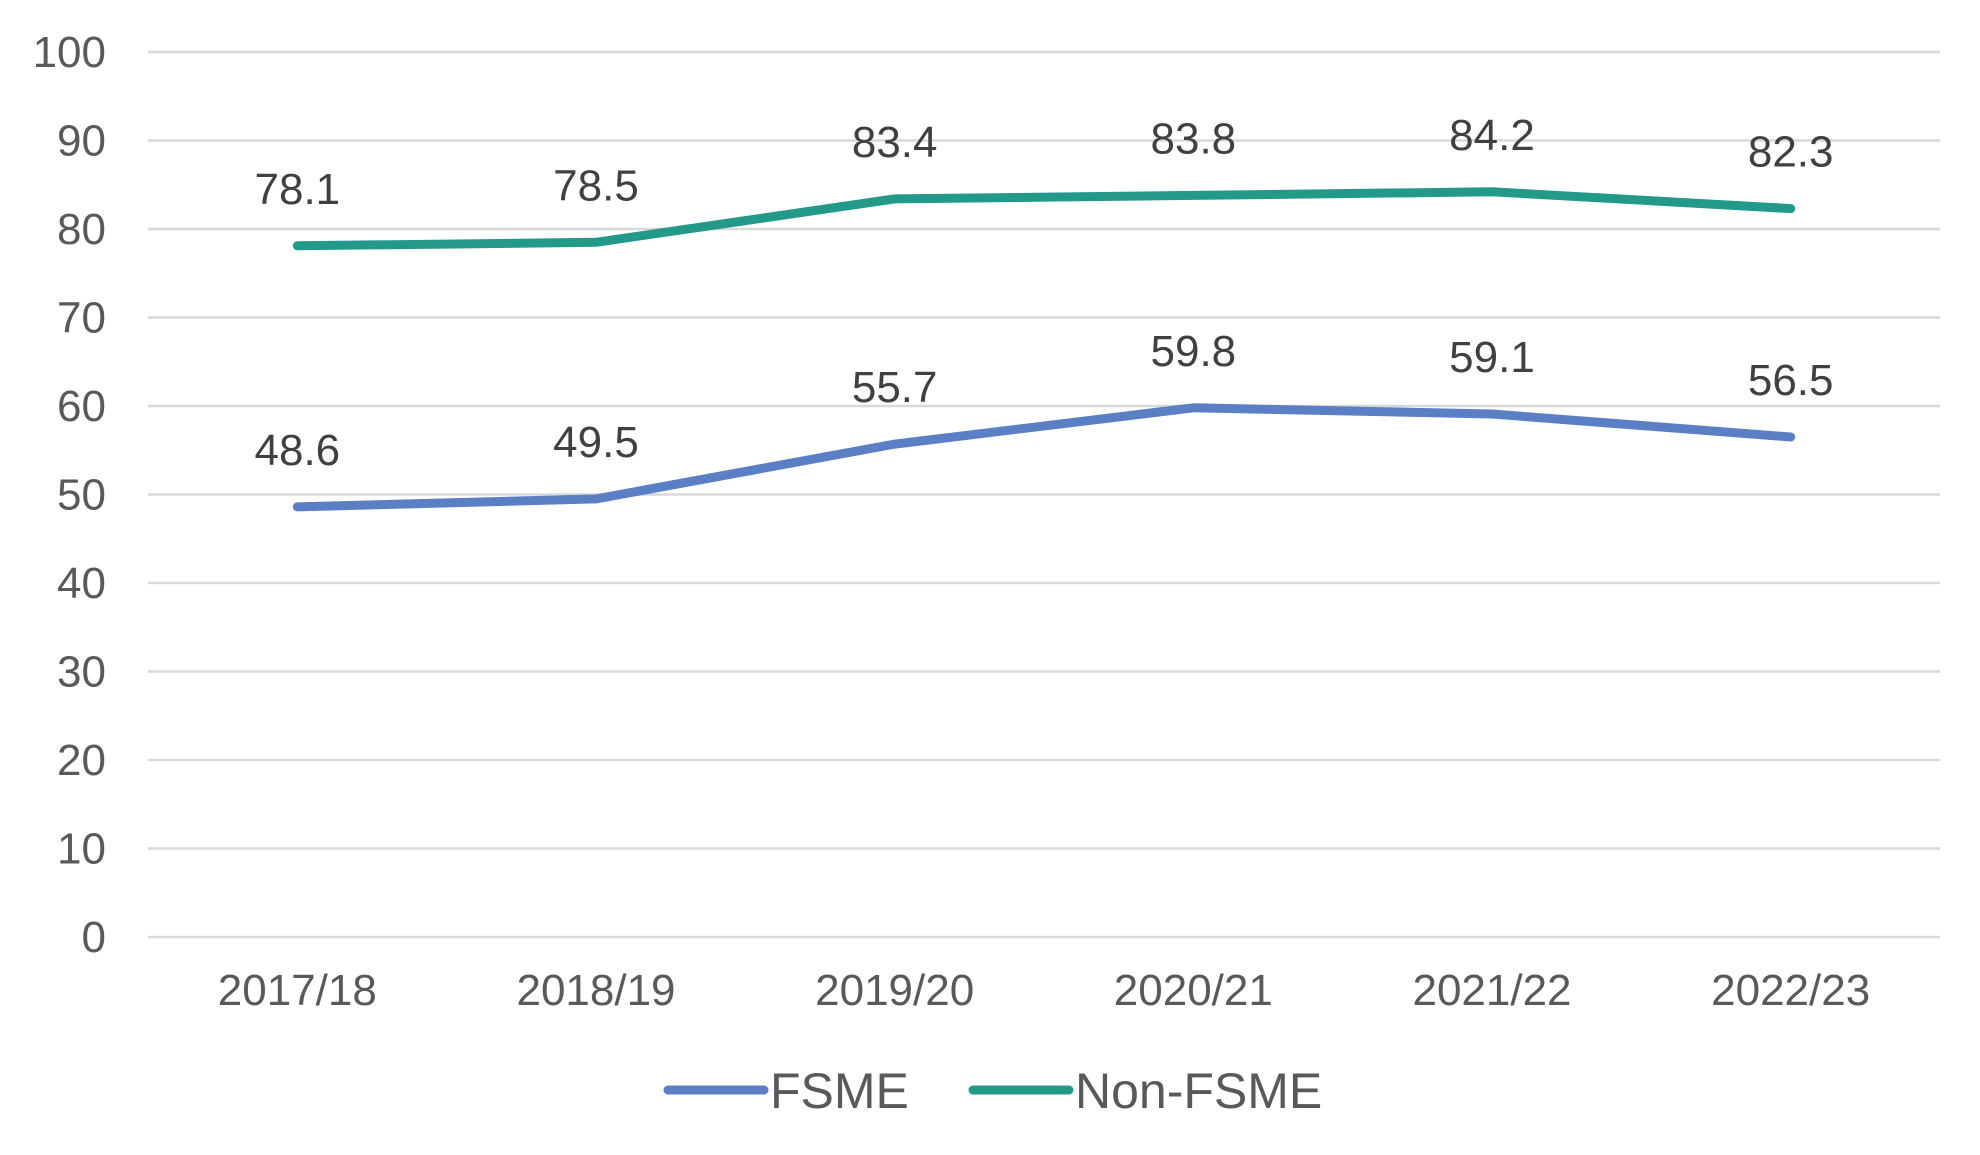  I want to click on data-label-fsme: 48.6, so click(298, 450).